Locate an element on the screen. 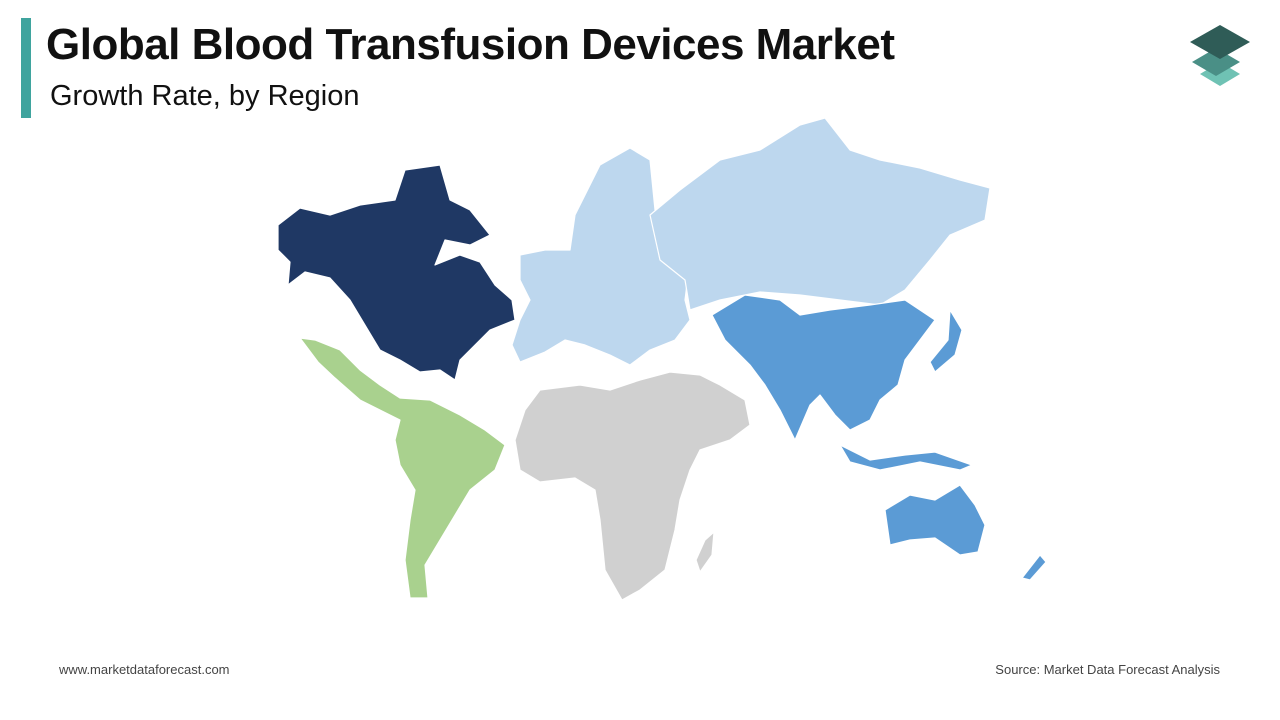 The width and height of the screenshot is (1280, 720). subtitle: Growth Rate, by Region is located at coordinates (205, 96).